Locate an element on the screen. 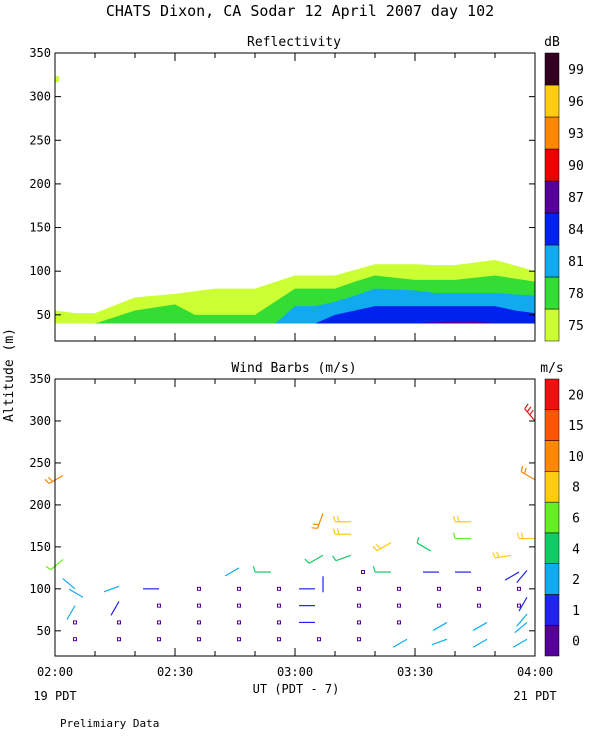 Image resolution: width=600 pixels, height=750 pixels. footer-note: Prelimiary Data is located at coordinates (109, 723).